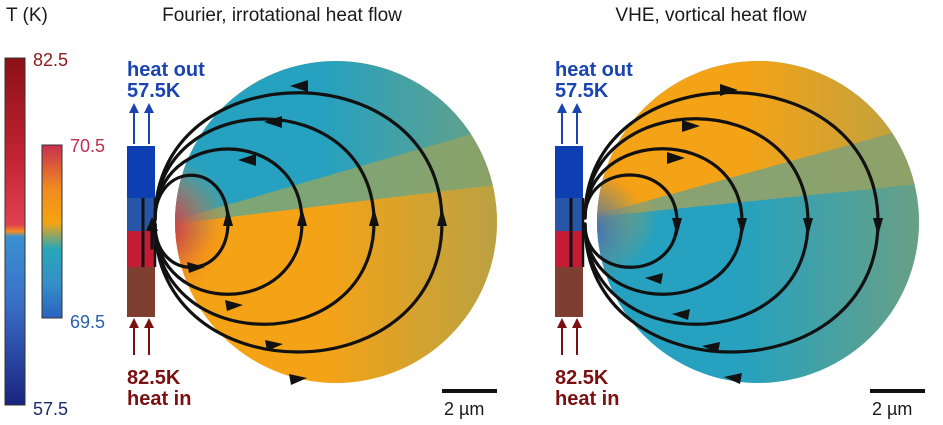  Describe the element at coordinates (87, 322) in the screenshot. I see `inner-min-label: 69.5` at that location.